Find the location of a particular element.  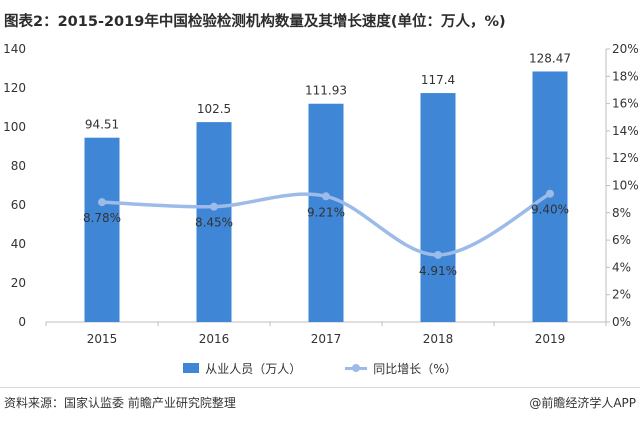

y-left-tick-label: 20 is located at coordinates (18, 283).